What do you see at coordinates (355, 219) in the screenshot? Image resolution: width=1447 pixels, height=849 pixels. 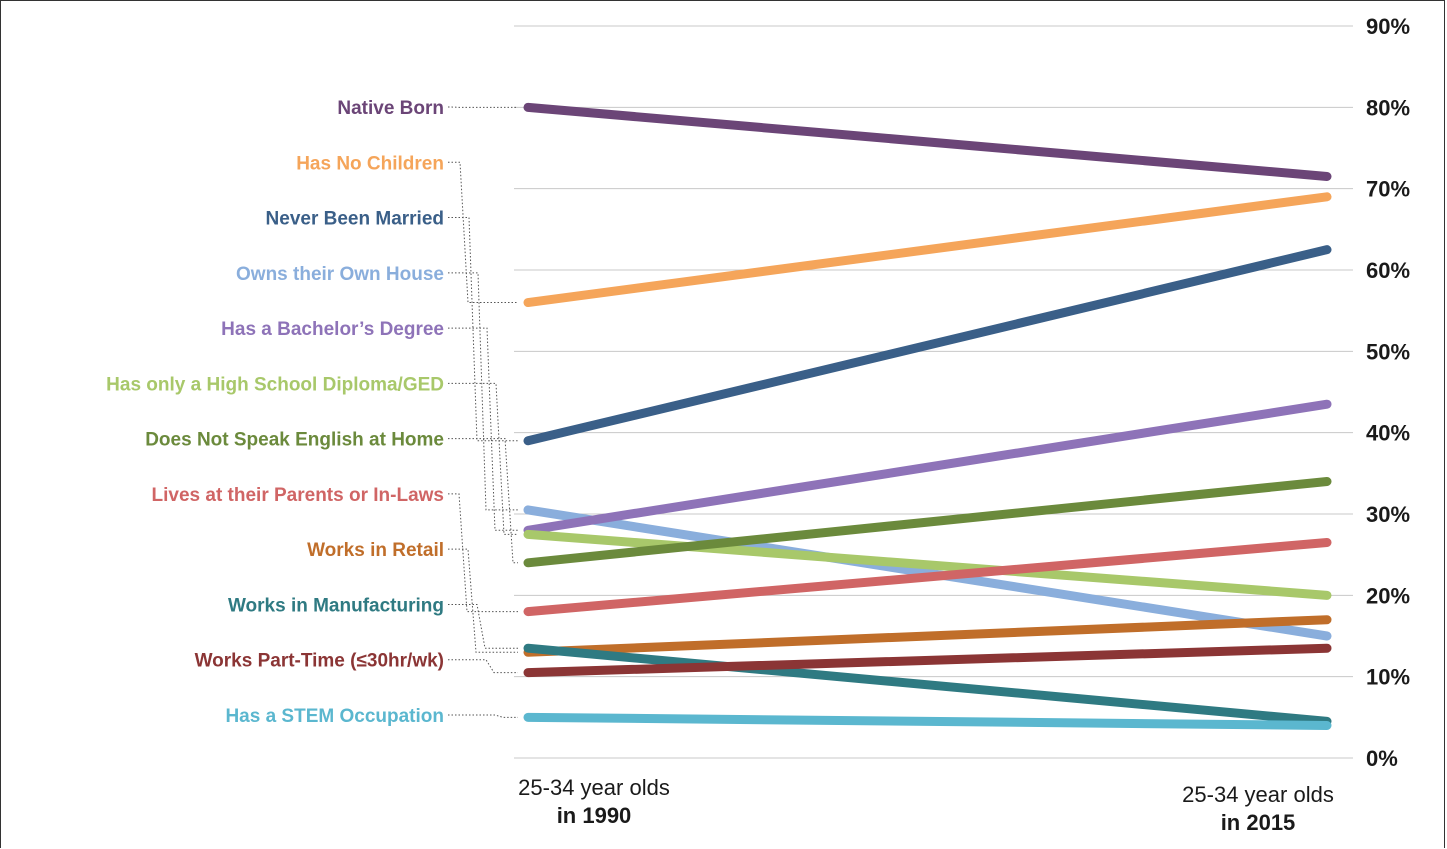 I see `series-label: Never Been Married` at bounding box center [355, 219].